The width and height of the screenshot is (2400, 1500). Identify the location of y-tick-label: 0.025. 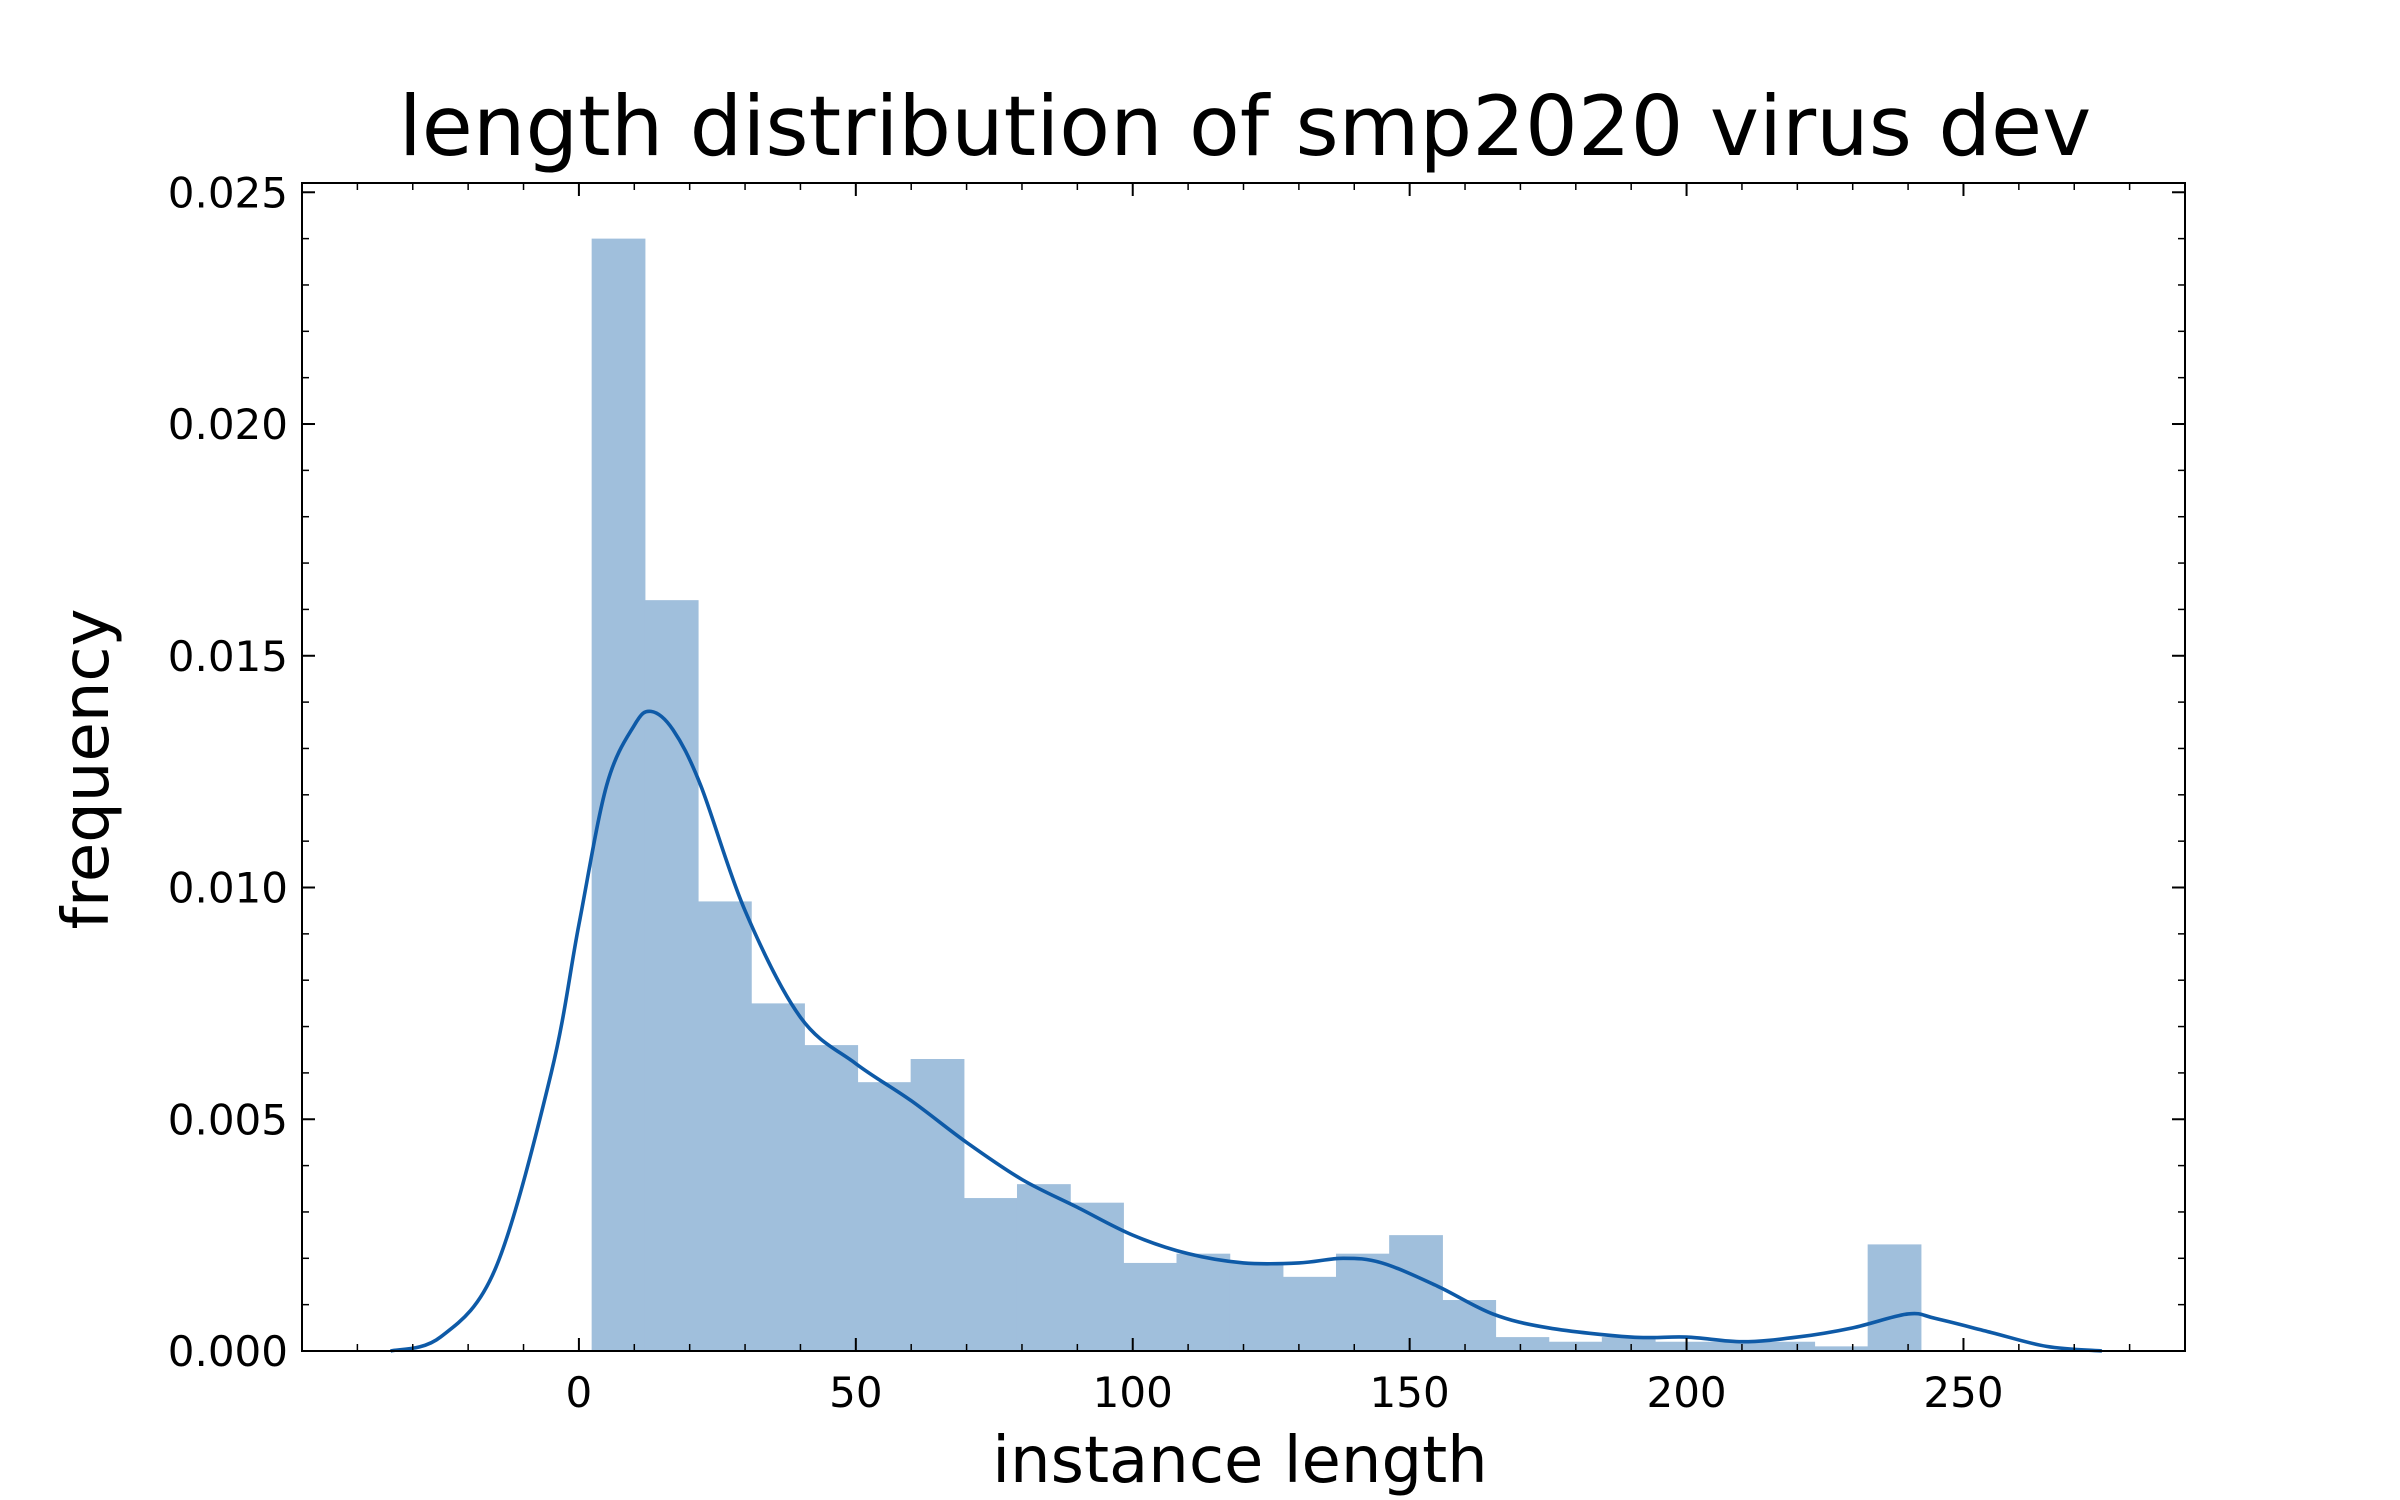
(228, 192).